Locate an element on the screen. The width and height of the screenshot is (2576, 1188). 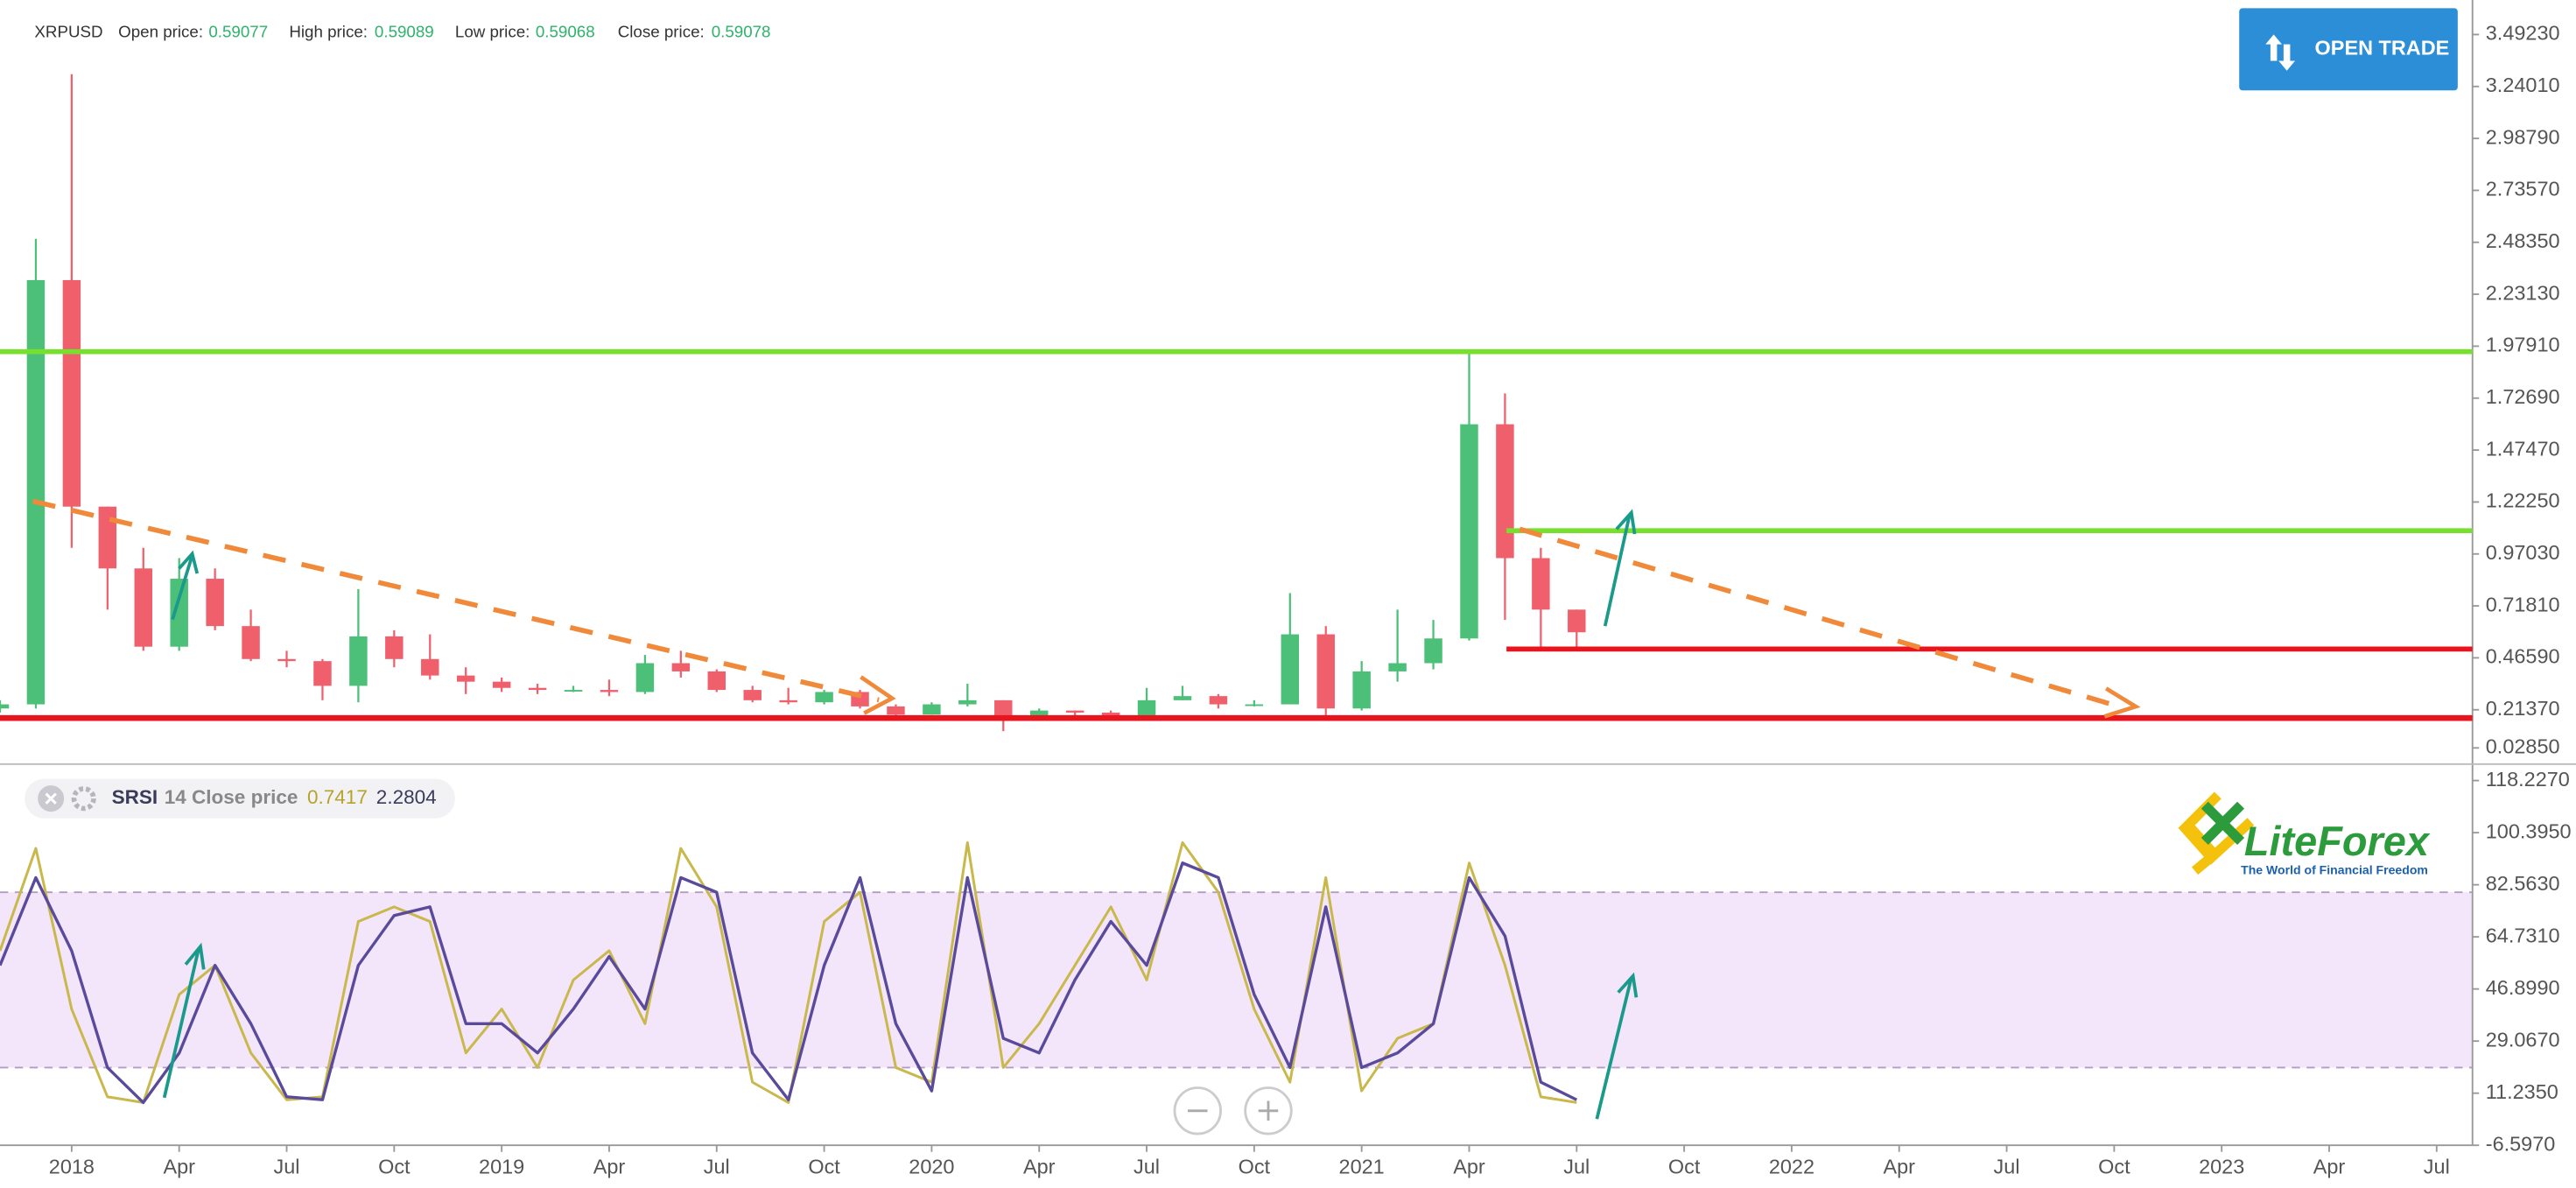
y-tick-label: 2.73570 is located at coordinates (2523, 189).